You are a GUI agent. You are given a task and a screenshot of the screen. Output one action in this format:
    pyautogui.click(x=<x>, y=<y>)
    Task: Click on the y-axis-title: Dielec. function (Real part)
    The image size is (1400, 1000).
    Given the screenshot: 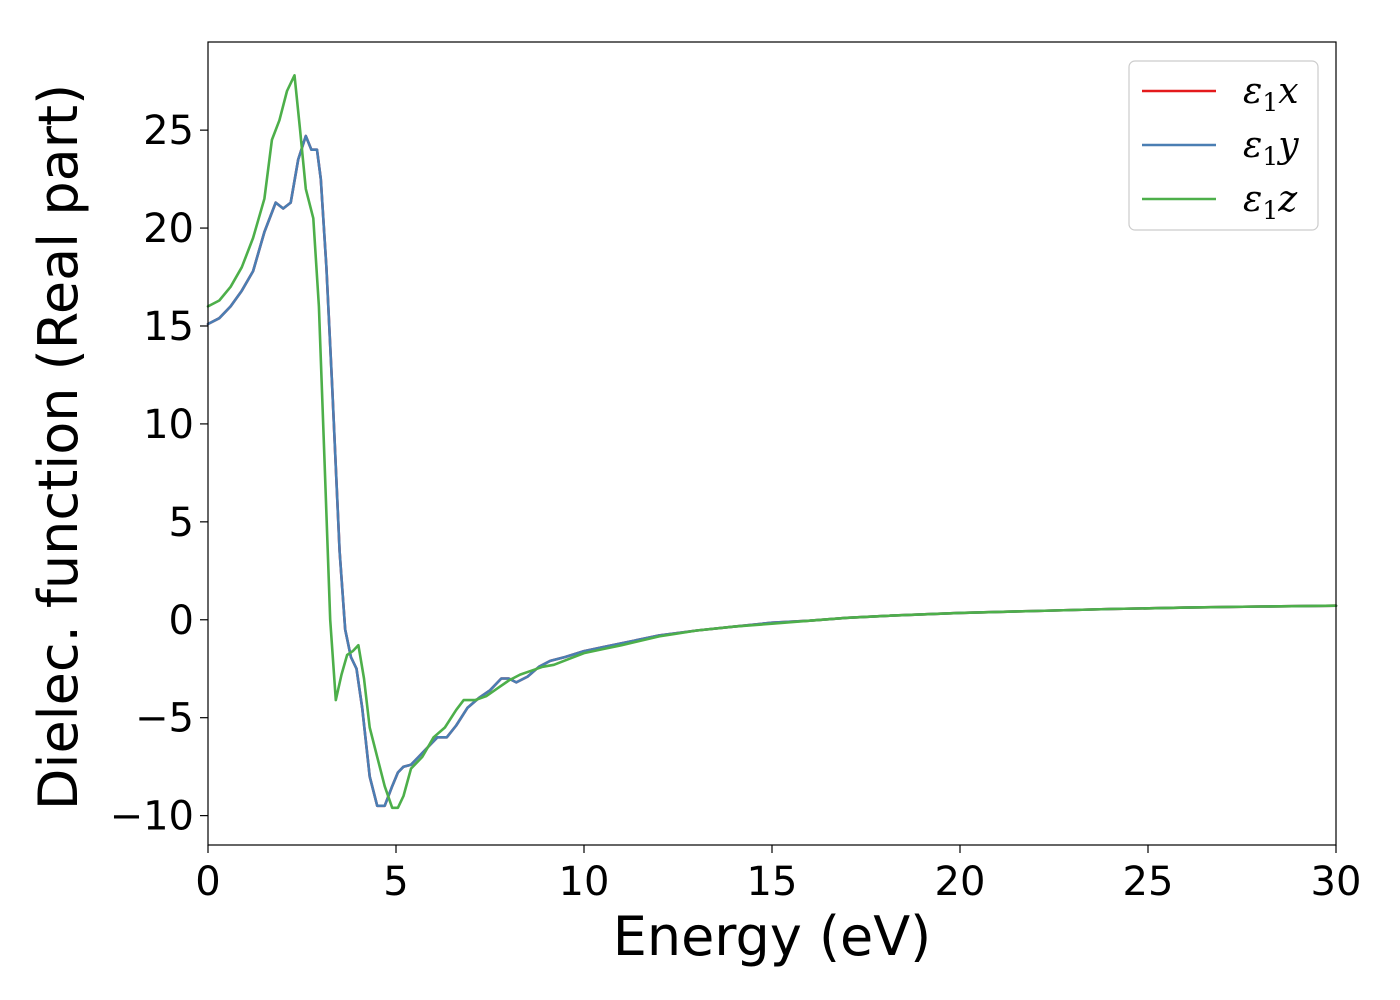 What is the action you would take?
    pyautogui.click(x=58, y=447)
    